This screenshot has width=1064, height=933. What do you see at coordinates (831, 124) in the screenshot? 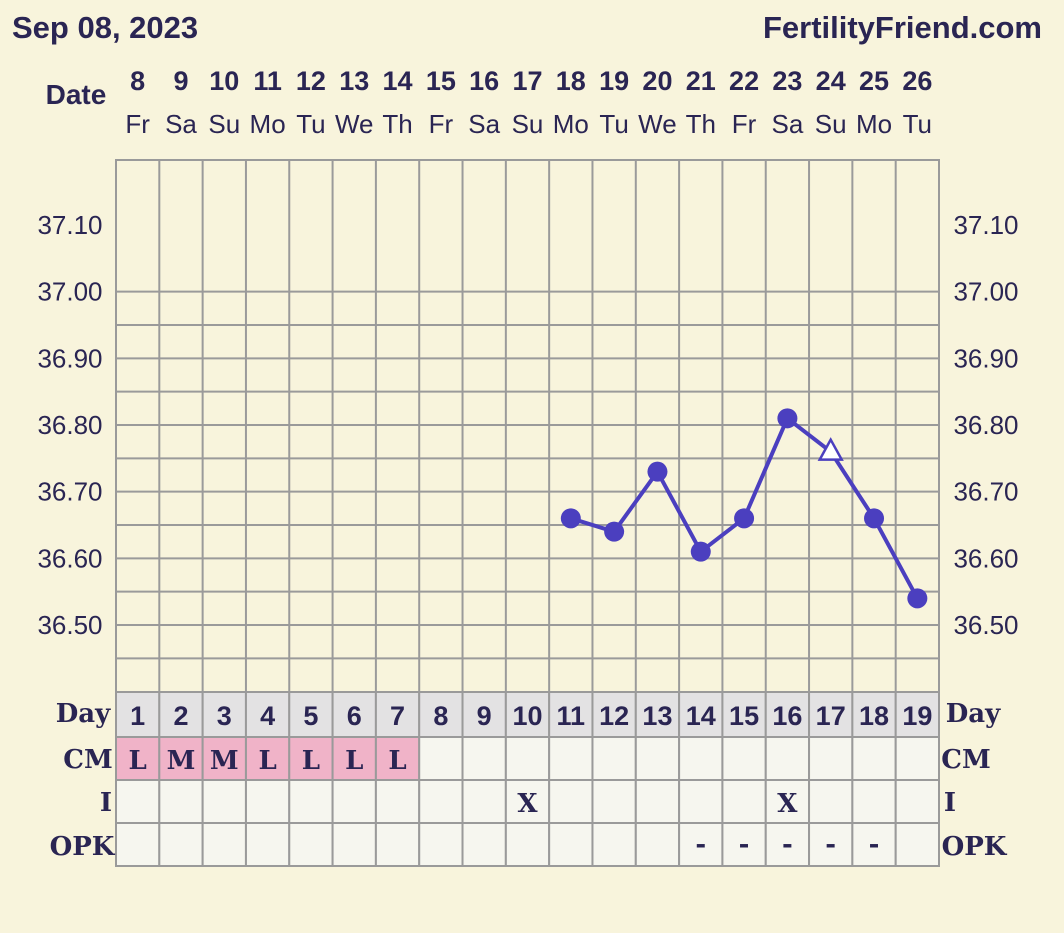
I see `weekday-tick-label: Su` at bounding box center [831, 124].